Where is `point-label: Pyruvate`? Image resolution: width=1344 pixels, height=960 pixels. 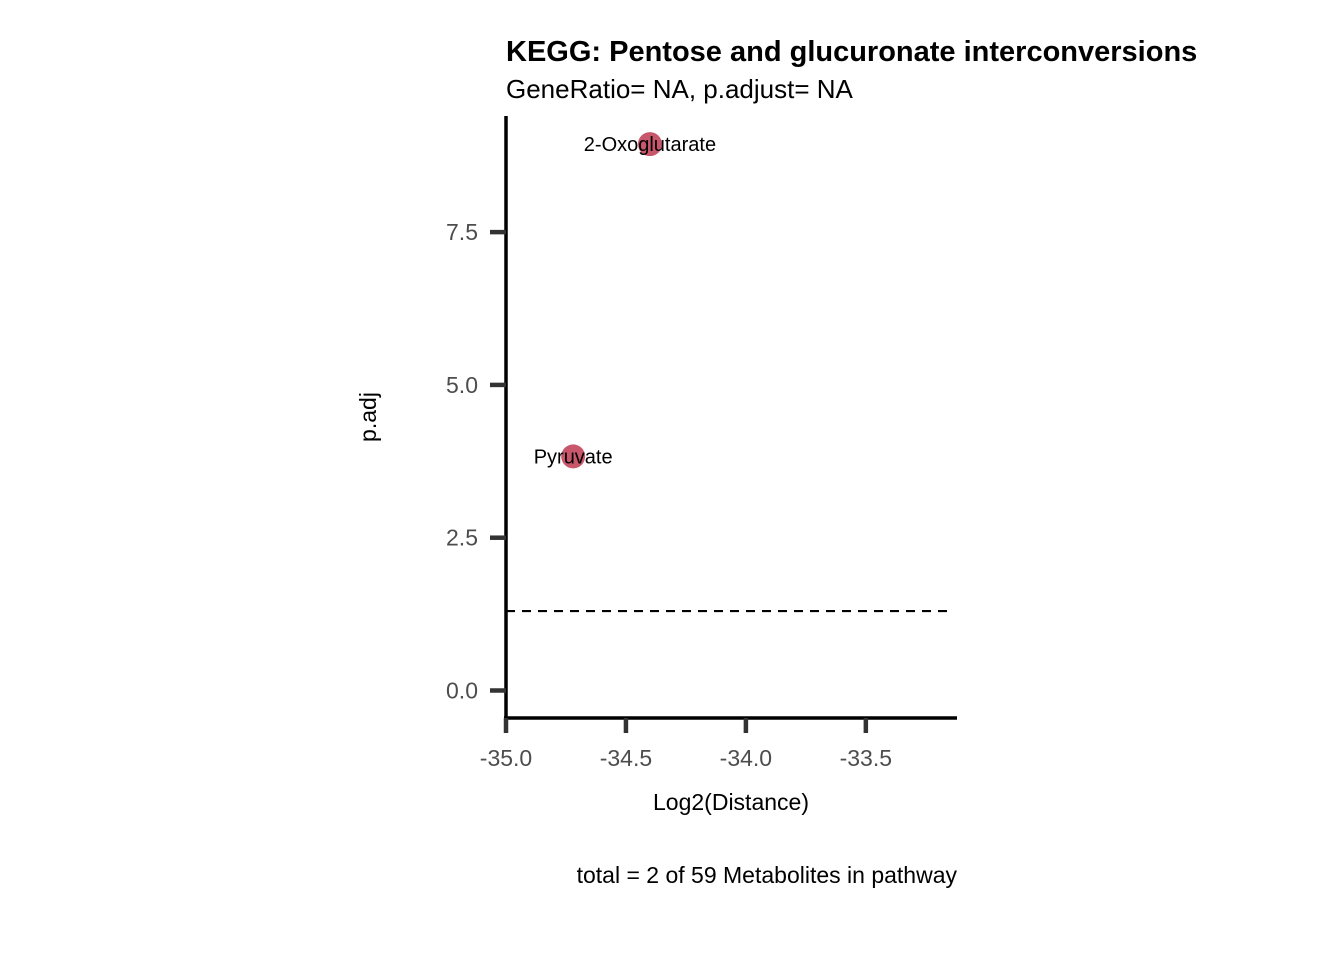 point-label: Pyruvate is located at coordinates (573, 457).